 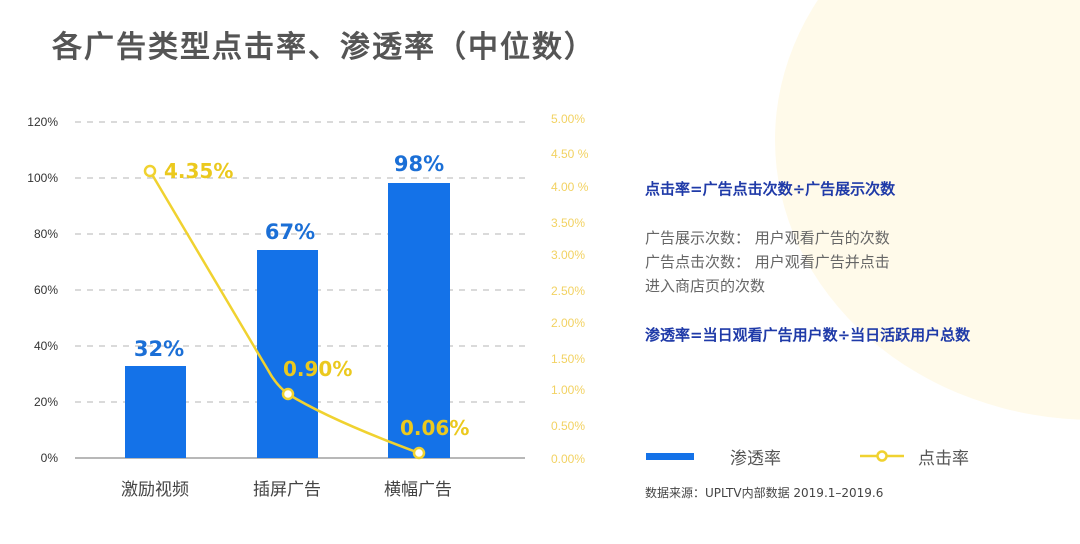 I want to click on y-tick: 40%, so click(x=46, y=346).